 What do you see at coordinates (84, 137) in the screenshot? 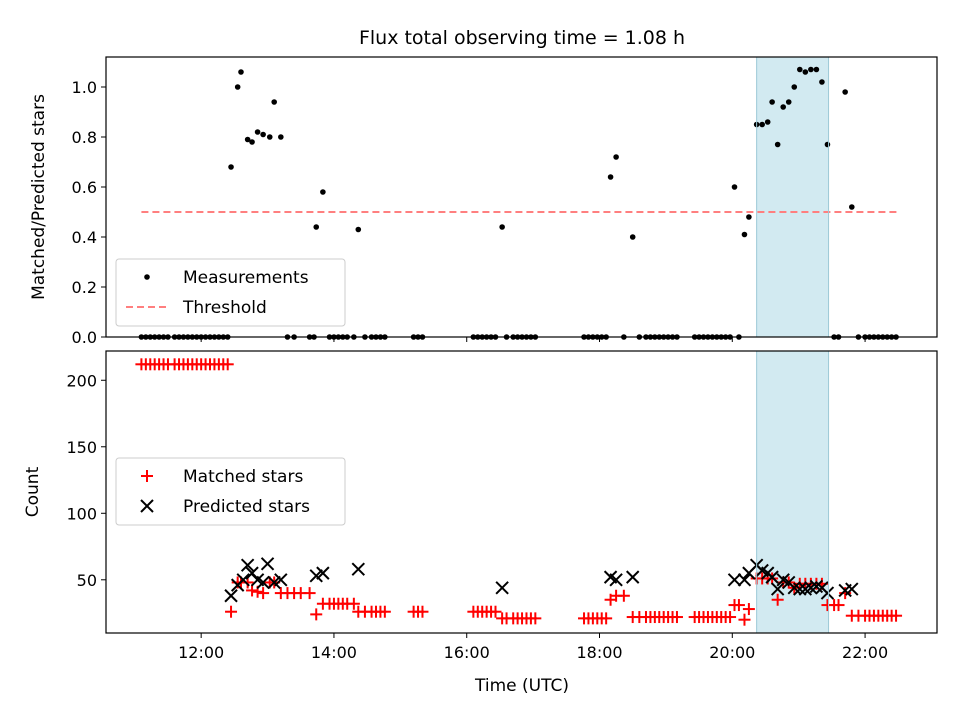
I see `top-y-tick-label: 0.8` at bounding box center [84, 137].